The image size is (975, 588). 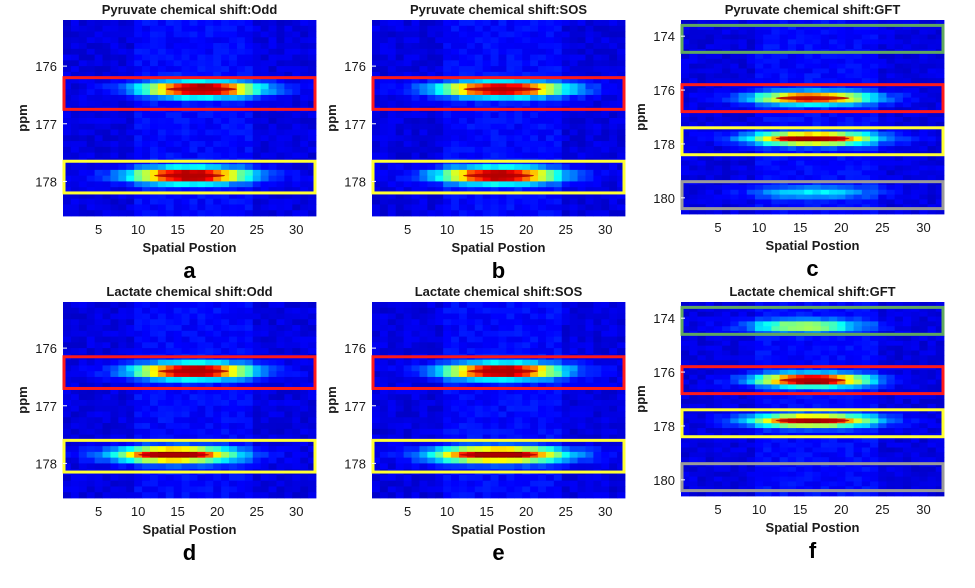 What do you see at coordinates (189, 175) in the screenshot?
I see `peak-core` at bounding box center [189, 175].